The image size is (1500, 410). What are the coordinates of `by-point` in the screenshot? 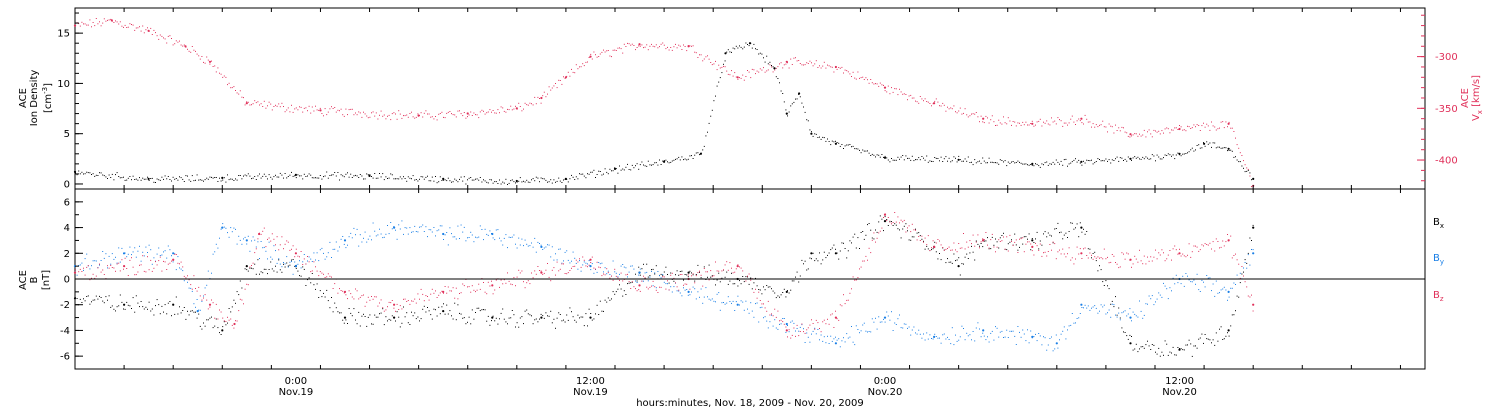 It's located at (836, 343).